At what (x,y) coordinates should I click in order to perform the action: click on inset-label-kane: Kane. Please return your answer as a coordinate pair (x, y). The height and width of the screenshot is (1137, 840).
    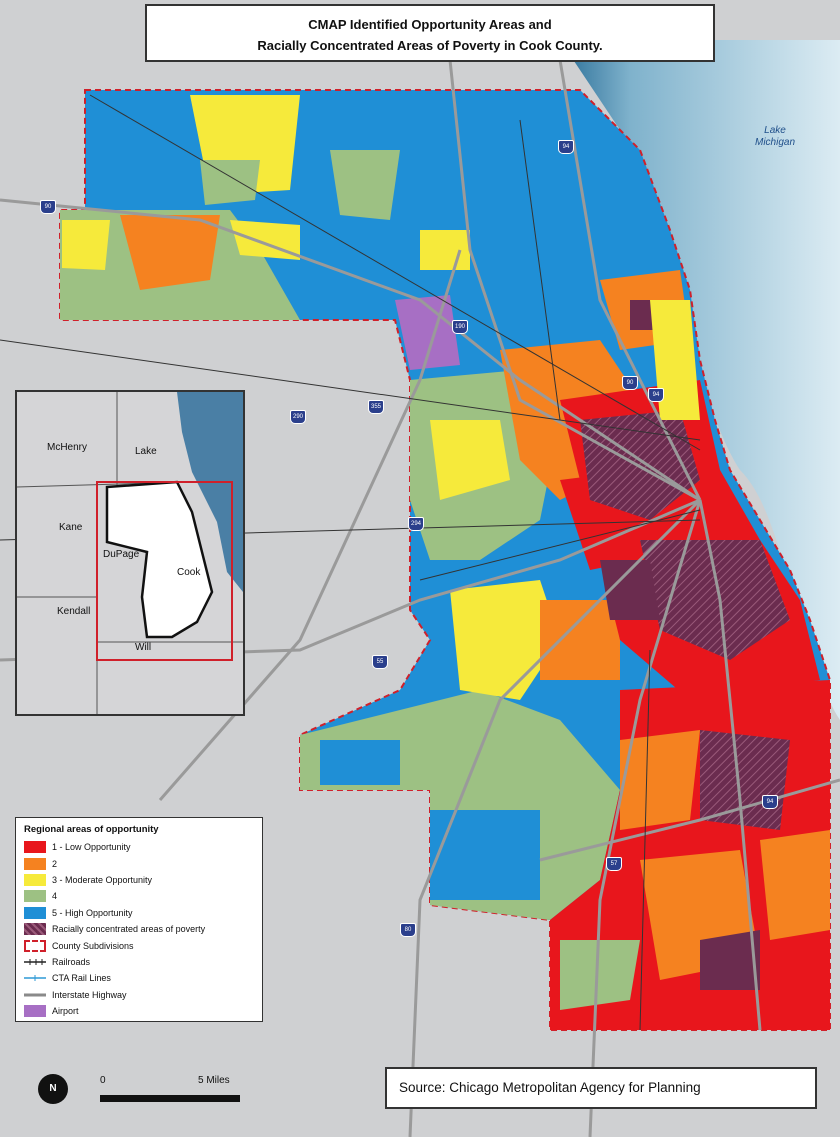
    Looking at the image, I should click on (71, 527).